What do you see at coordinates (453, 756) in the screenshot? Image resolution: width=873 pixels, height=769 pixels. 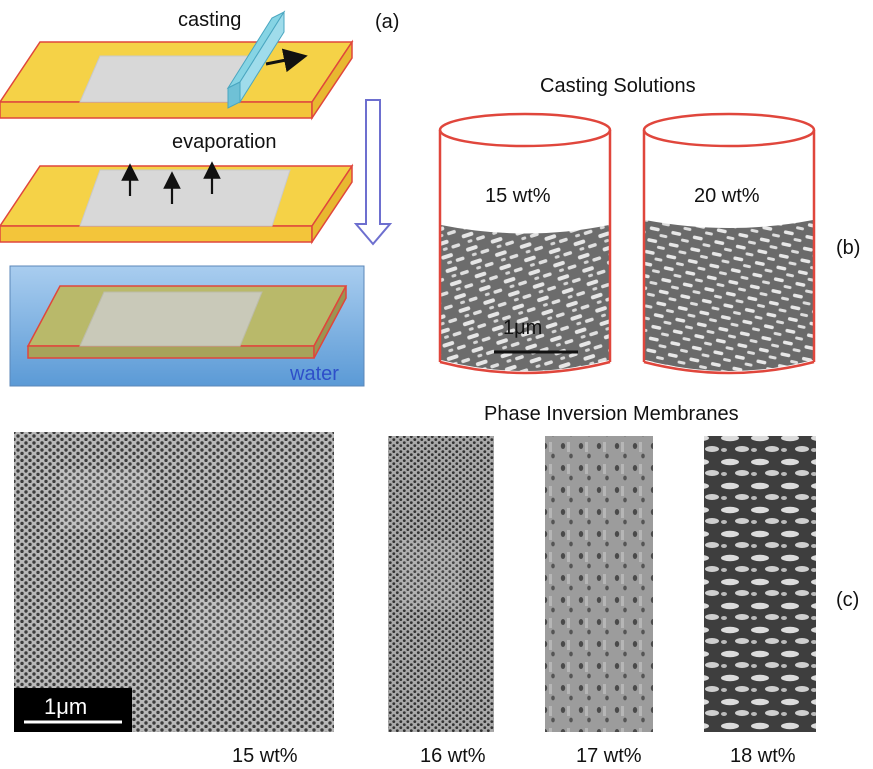 I see `caption-16wt: 16 wt%` at bounding box center [453, 756].